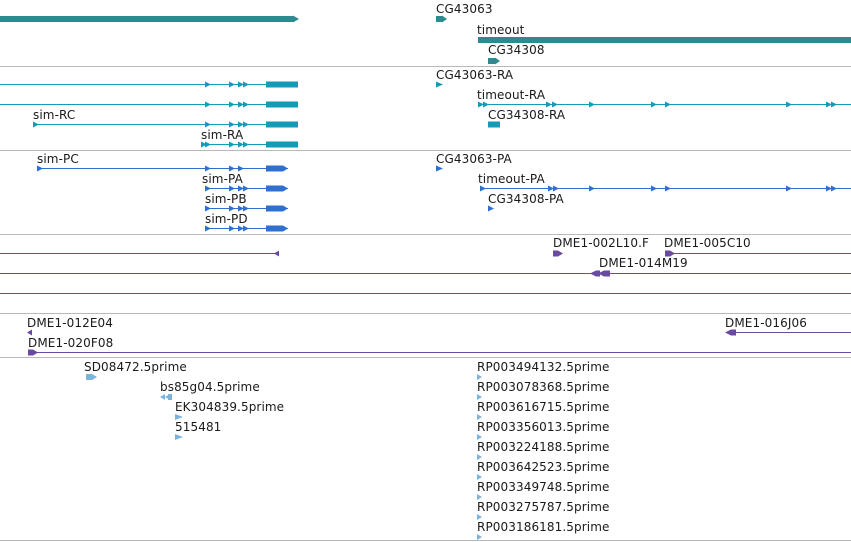 The width and height of the screenshot is (851, 542). What do you see at coordinates (441, 19) in the screenshot?
I see `gene-feature-cg43063` at bounding box center [441, 19].